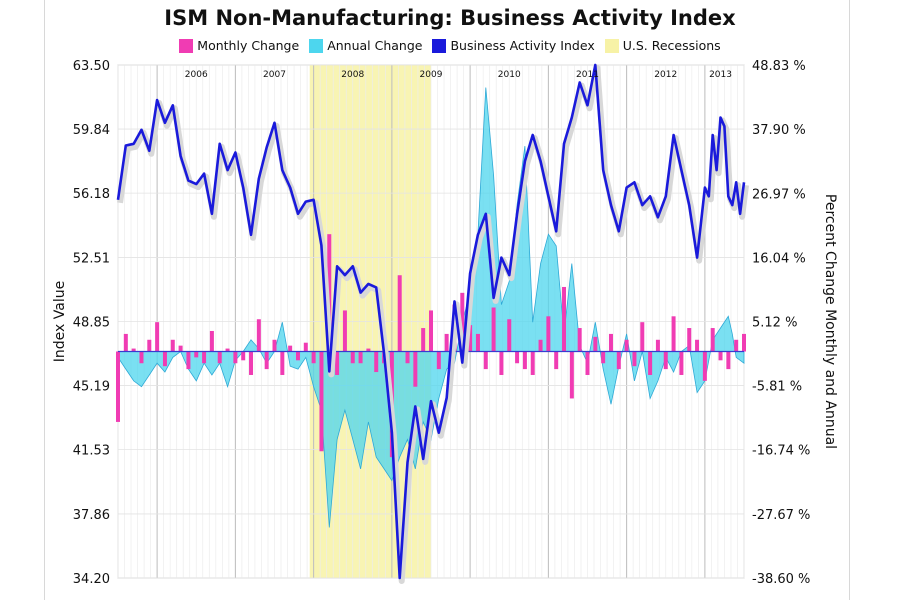 The height and width of the screenshot is (600, 900). Describe the element at coordinates (375, 45) in the screenshot. I see `legend-label: Annual Change` at that location.